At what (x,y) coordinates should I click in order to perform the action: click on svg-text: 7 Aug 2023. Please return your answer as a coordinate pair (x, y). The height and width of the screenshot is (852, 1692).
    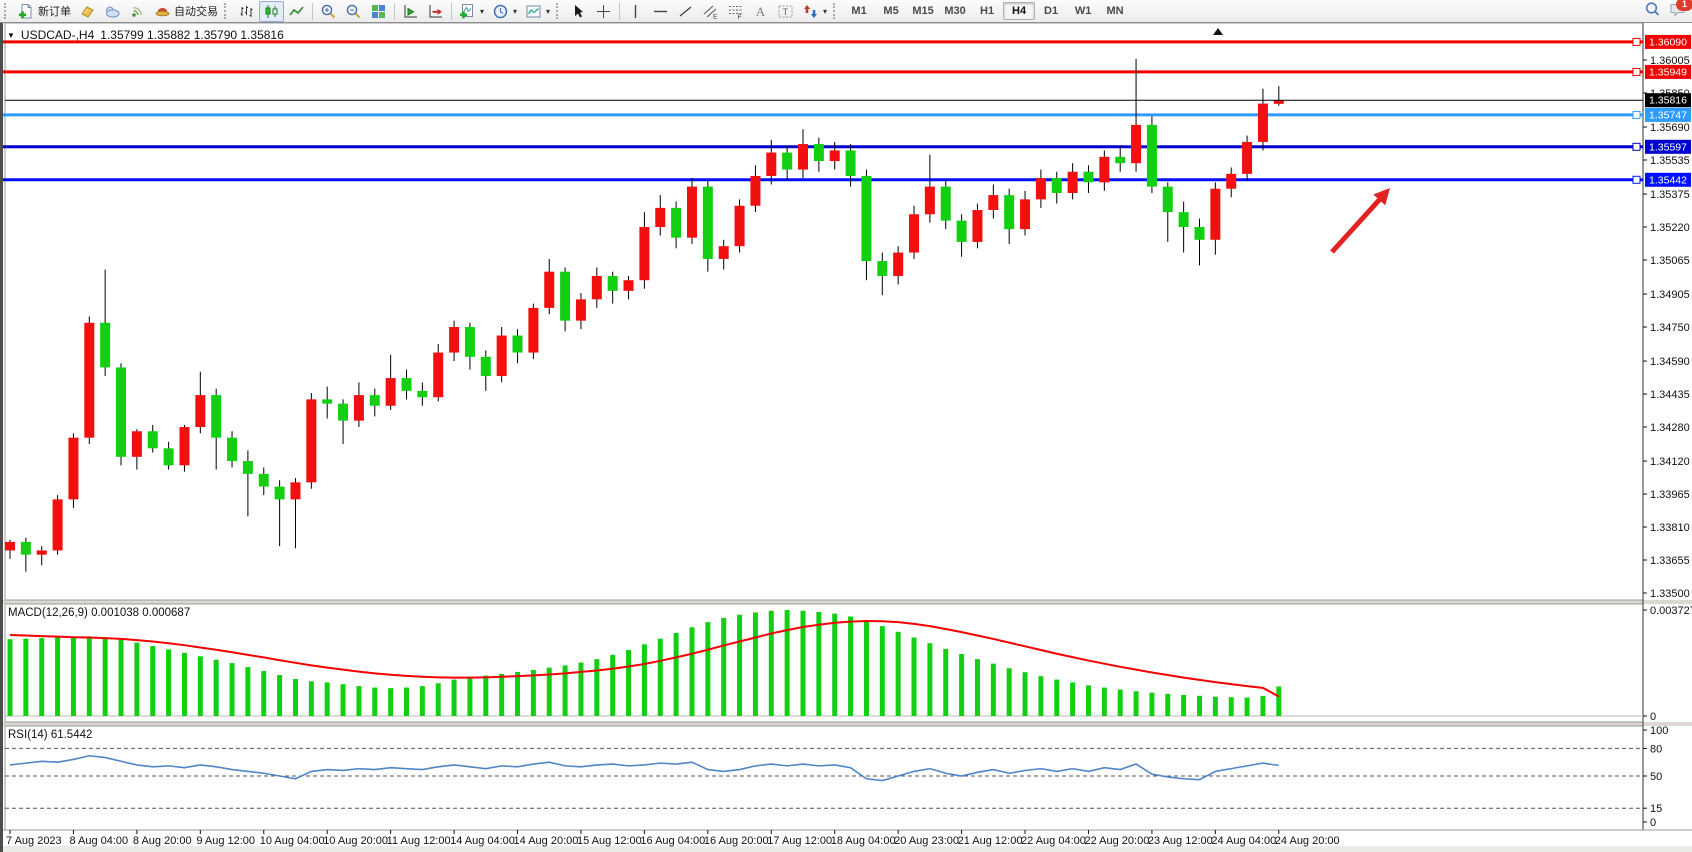
    Looking at the image, I should click on (34, 841).